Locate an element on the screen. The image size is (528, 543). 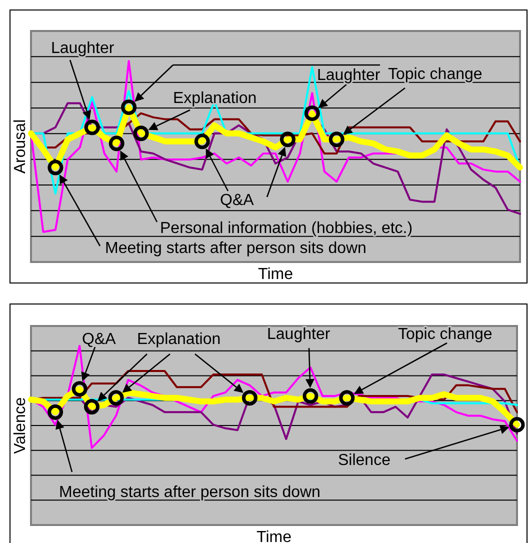
y-axis-title: Arousal is located at coordinates (20, 146).